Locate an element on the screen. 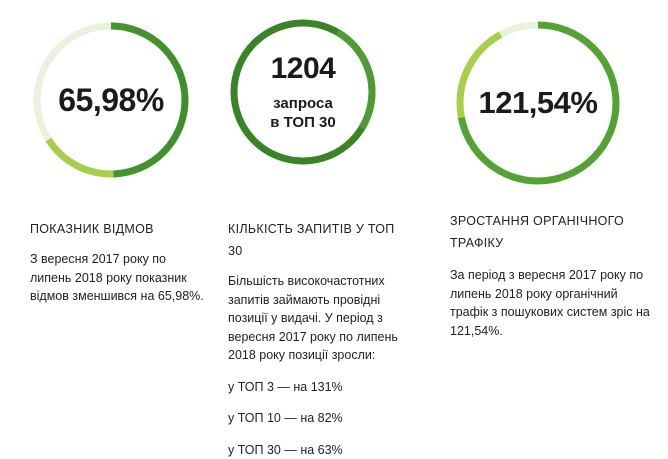 The width and height of the screenshot is (668, 459). bounce-rate-value: 65,98% is located at coordinates (111, 100).